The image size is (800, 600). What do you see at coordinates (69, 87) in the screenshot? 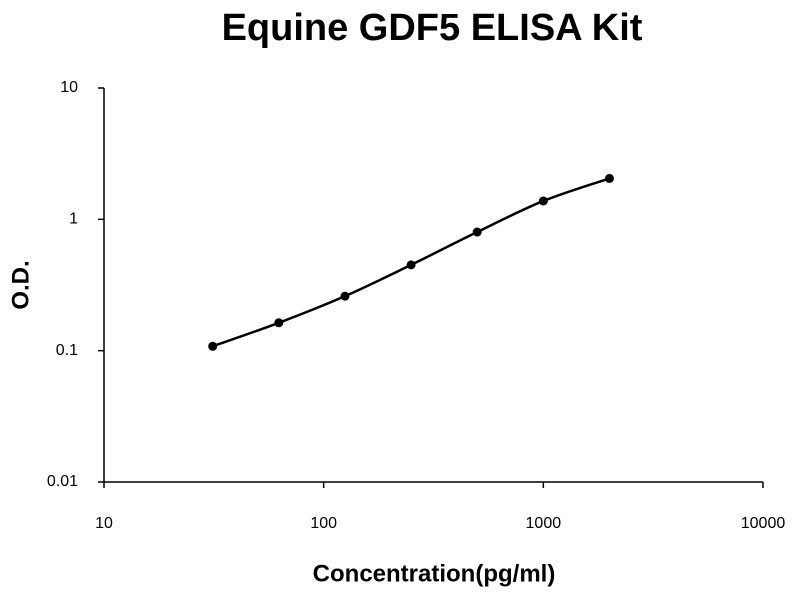
I see `y-tick-label: 10` at bounding box center [69, 87].